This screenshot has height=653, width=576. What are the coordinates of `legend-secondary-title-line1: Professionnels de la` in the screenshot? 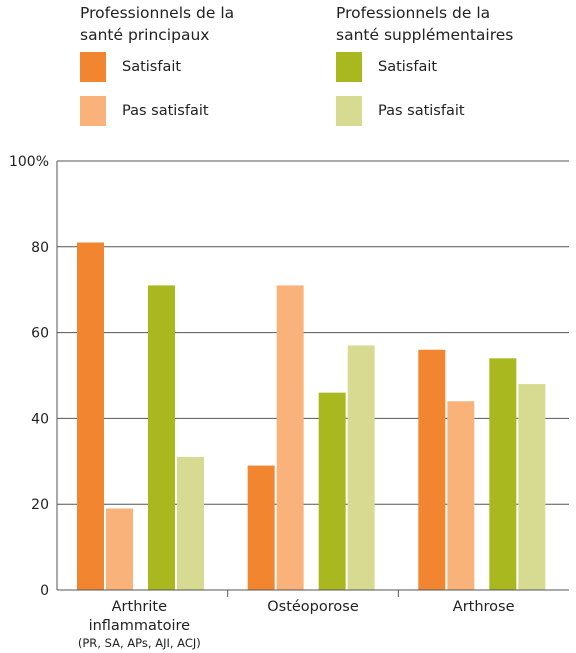 It's located at (413, 13).